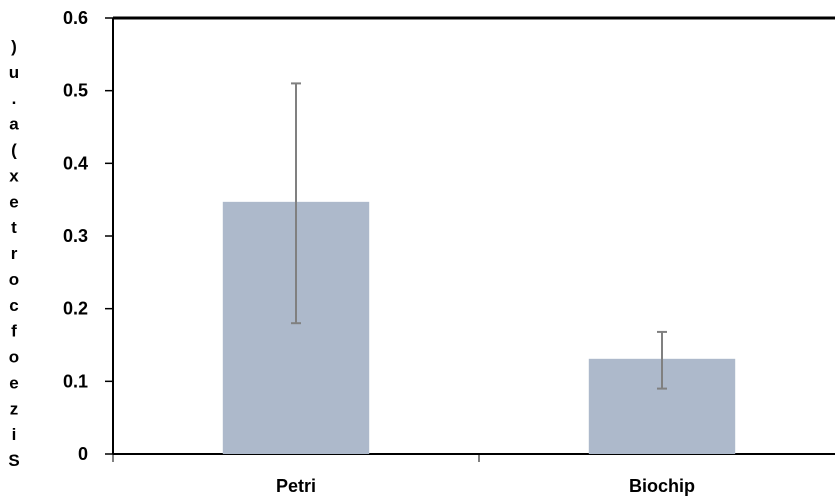 The height and width of the screenshot is (502, 835). What do you see at coordinates (14, 46) in the screenshot?
I see `y-axis-label-glyph: )` at bounding box center [14, 46].